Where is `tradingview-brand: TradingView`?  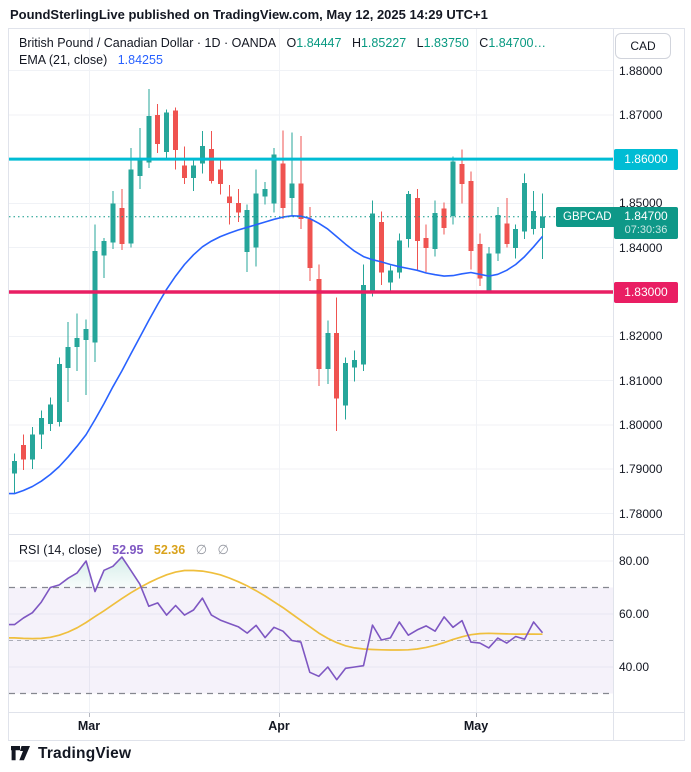 tradingview-brand: TradingView is located at coordinates (85, 753).